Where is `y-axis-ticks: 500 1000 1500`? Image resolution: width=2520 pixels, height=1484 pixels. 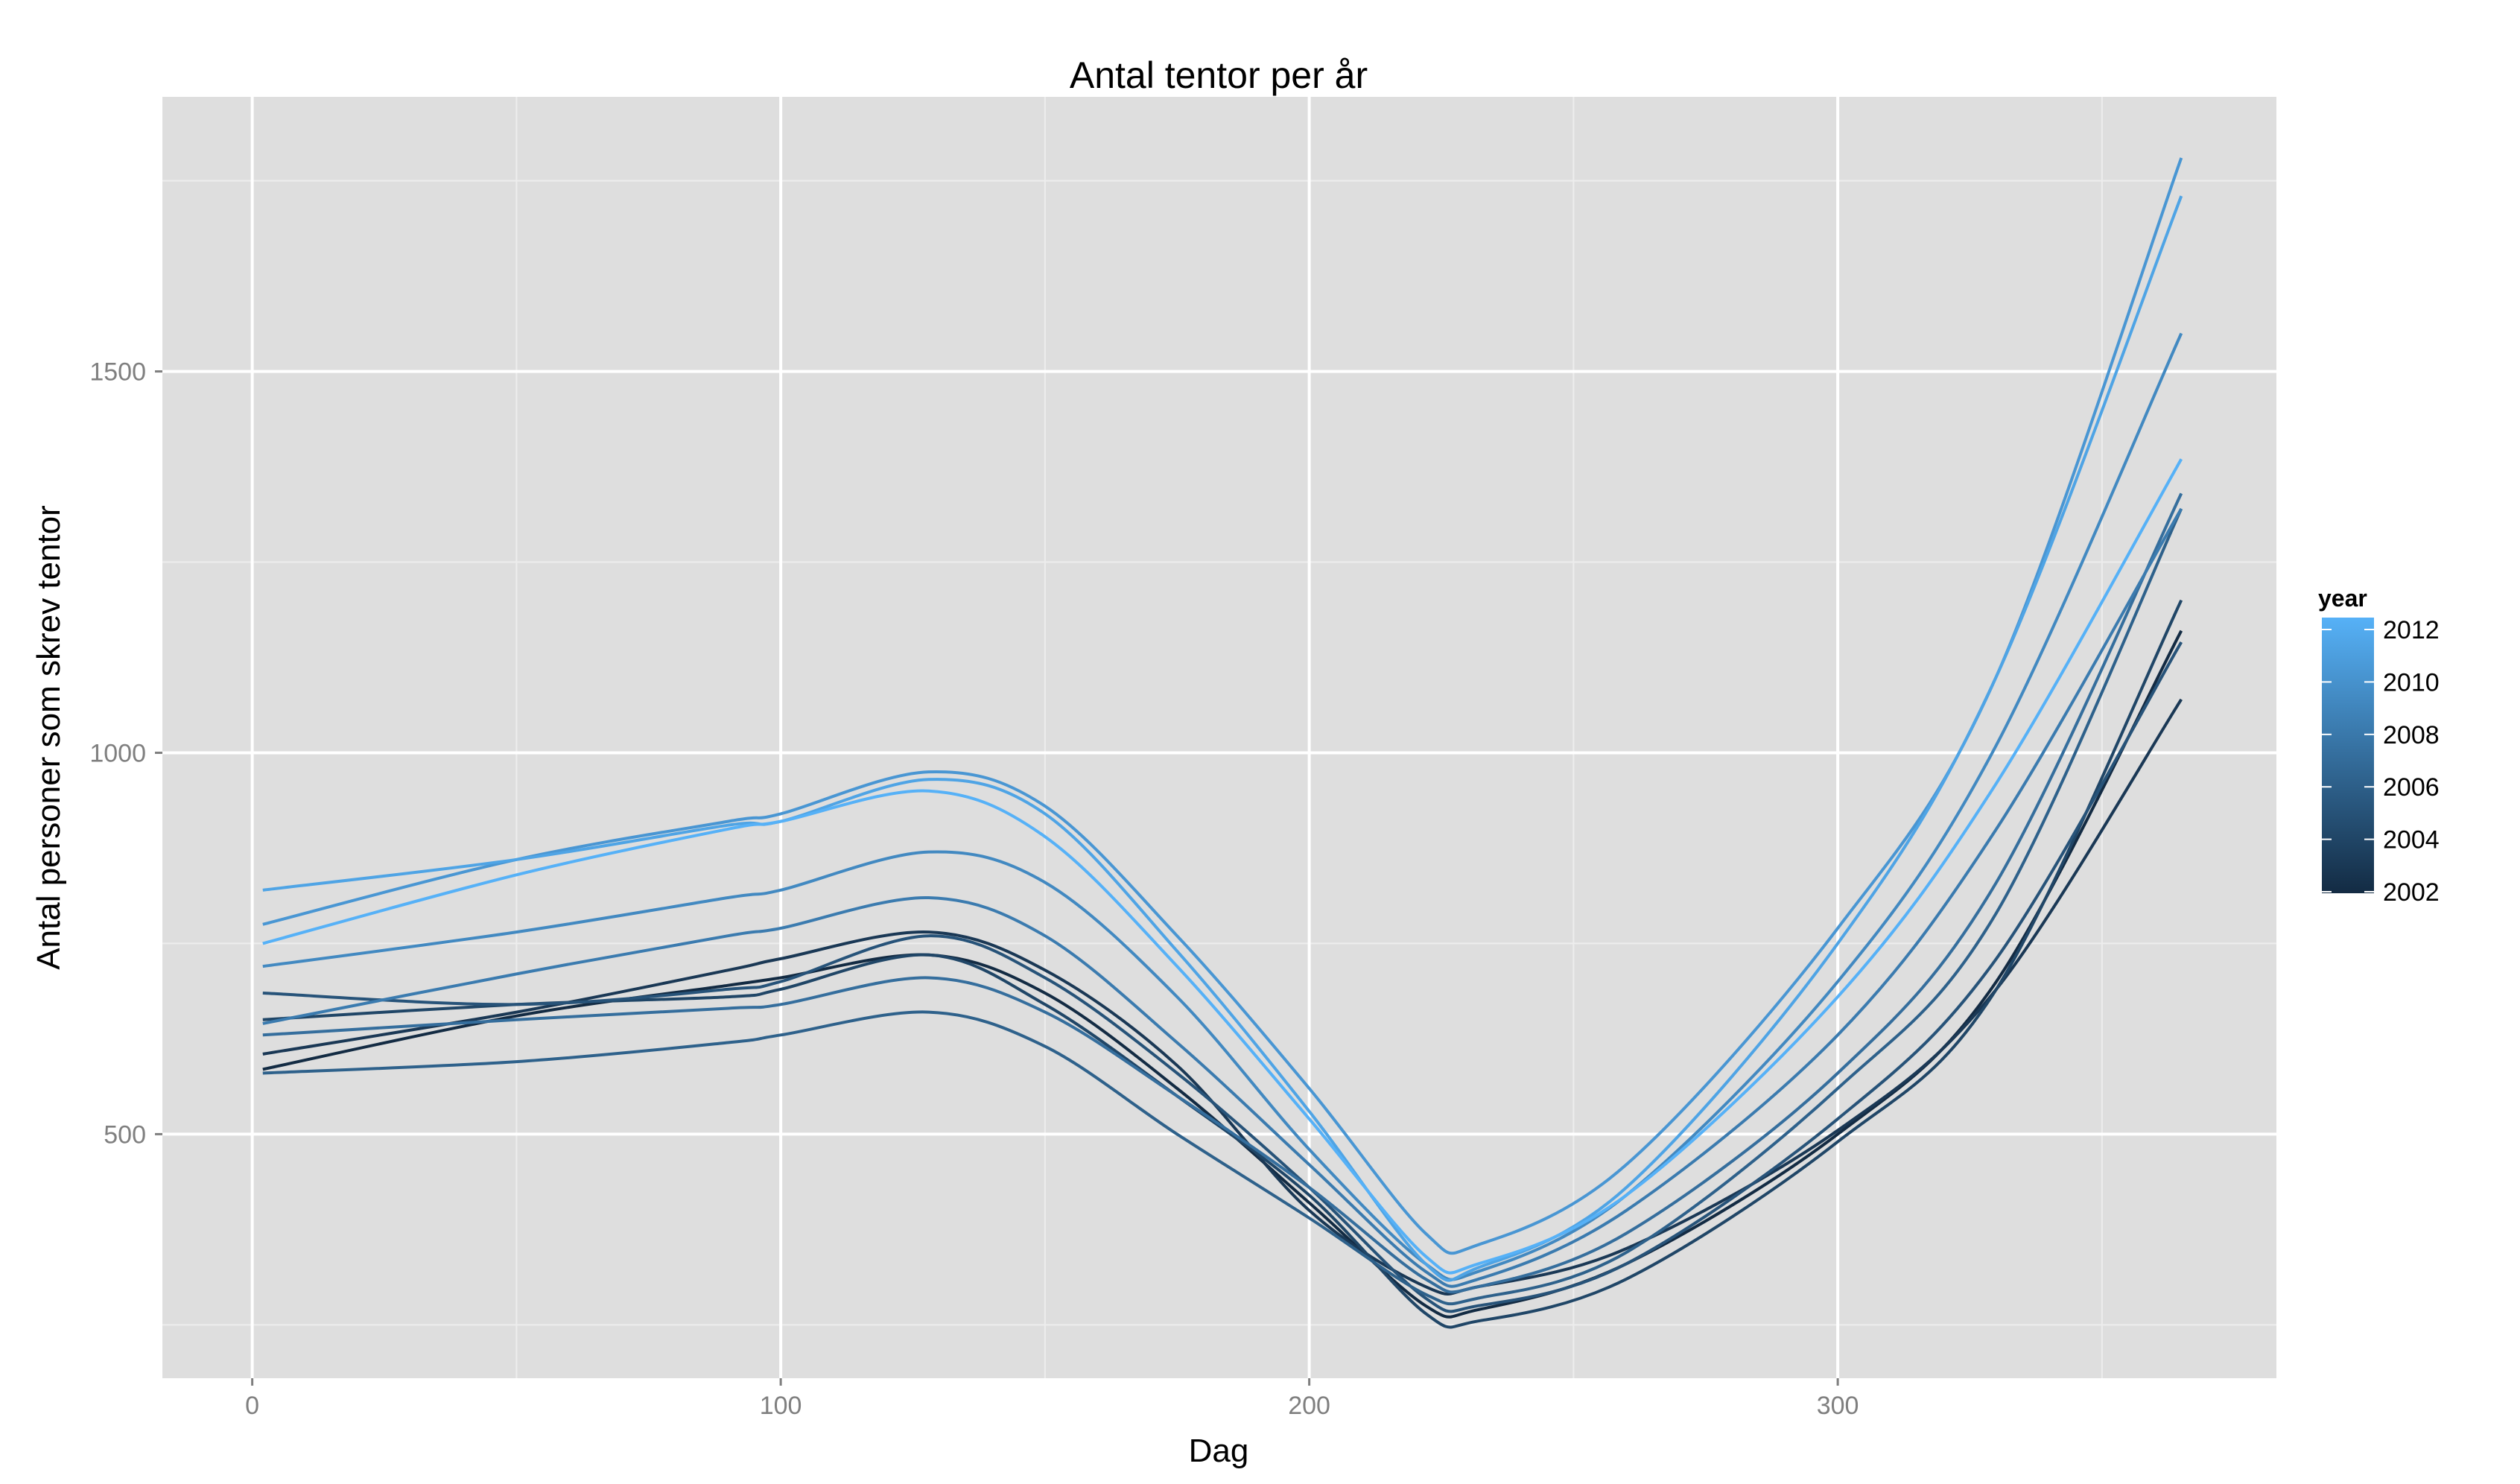
y-axis-ticks: 500 1000 1500 is located at coordinates (125, 754).